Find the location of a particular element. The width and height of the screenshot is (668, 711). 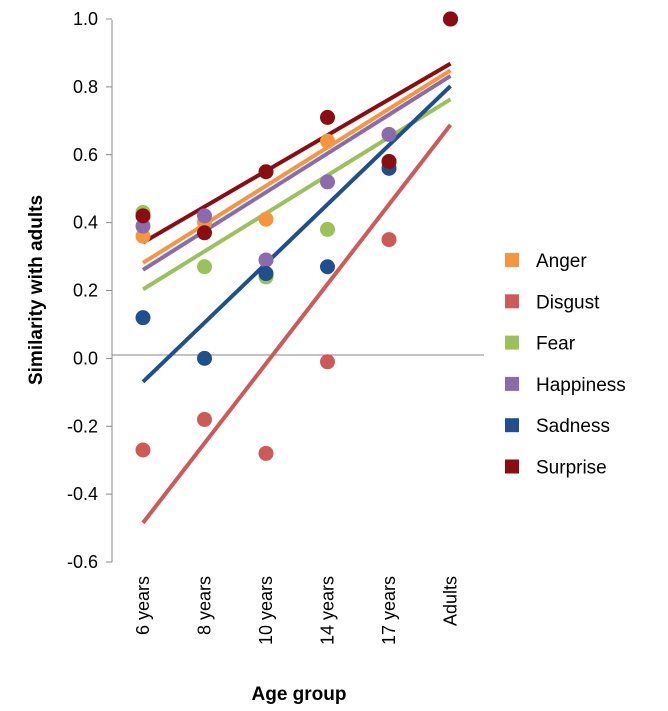

y-tick-label: -0.4 is located at coordinates (82, 494).